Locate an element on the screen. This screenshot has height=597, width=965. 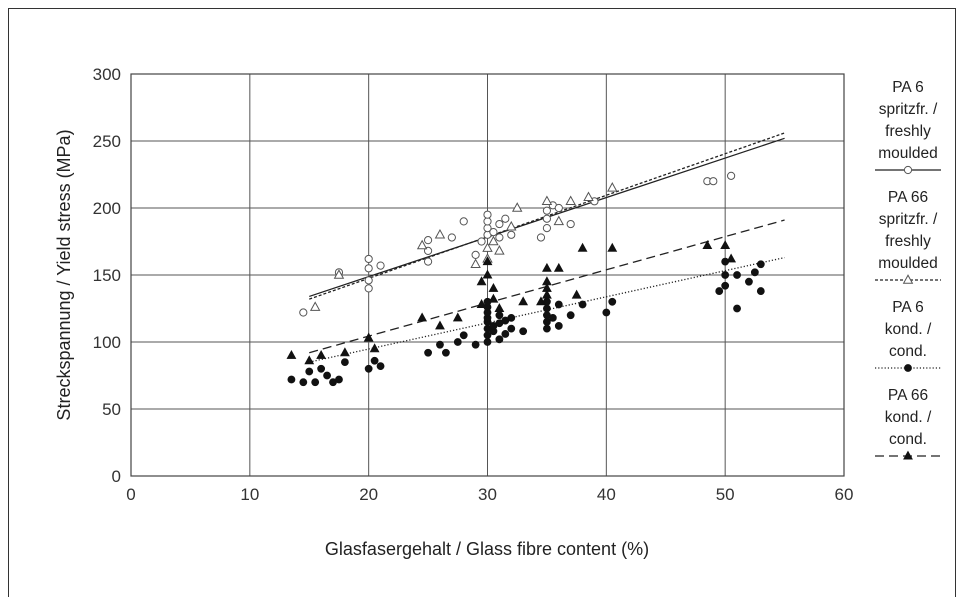
x-tick-label: 10 is located at coordinates (249, 494).